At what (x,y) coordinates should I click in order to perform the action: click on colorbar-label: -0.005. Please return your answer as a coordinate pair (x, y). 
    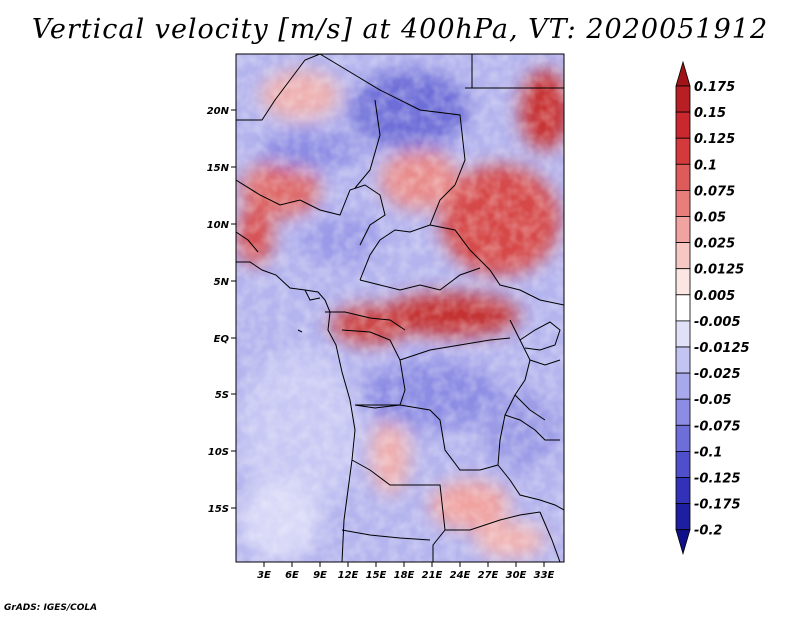
    Looking at the image, I should click on (717, 322).